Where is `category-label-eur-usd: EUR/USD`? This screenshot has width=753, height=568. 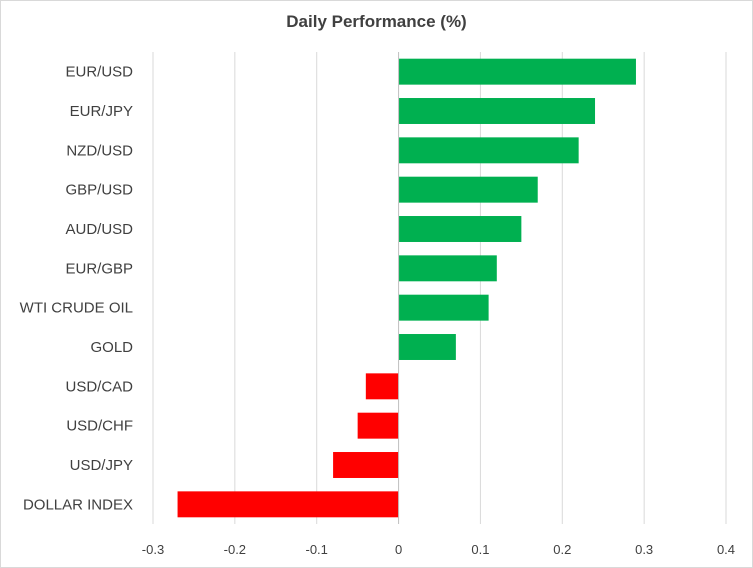 category-label-eur-usd: EUR/USD is located at coordinates (99, 72).